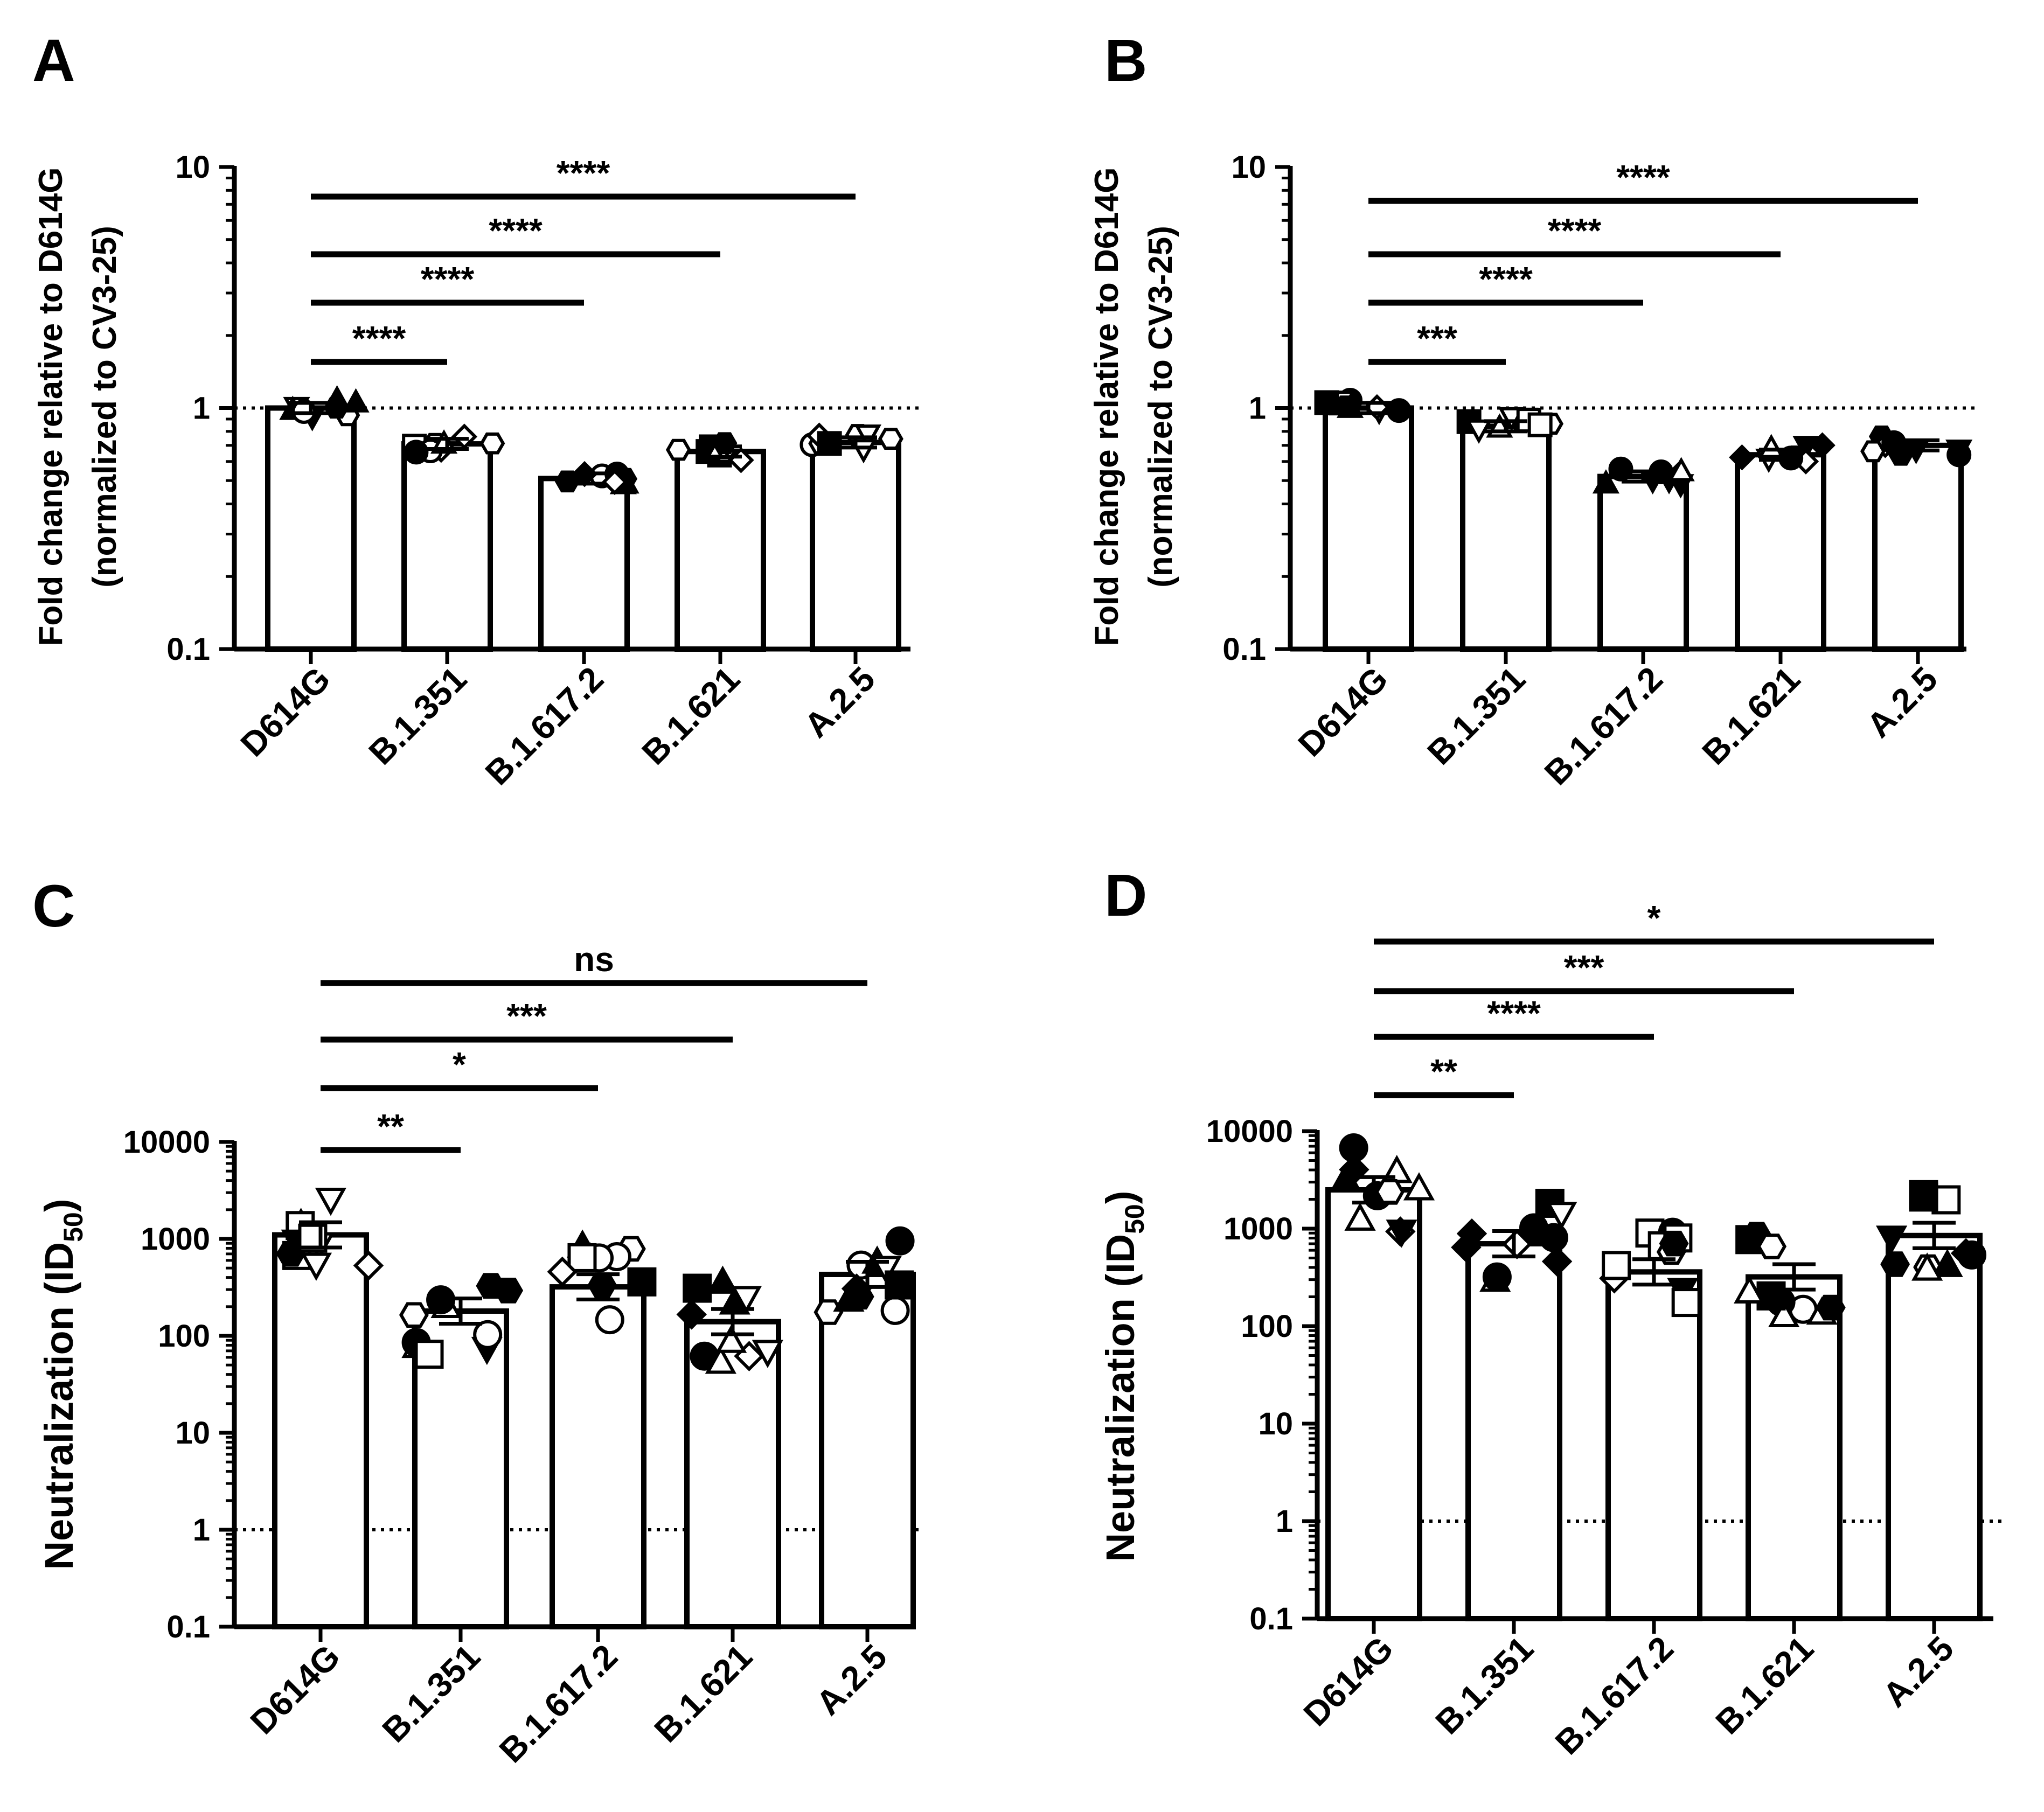 The image size is (2044, 1812). Describe the element at coordinates (1437, 338) in the screenshot. I see `significance-label: ***` at that location.